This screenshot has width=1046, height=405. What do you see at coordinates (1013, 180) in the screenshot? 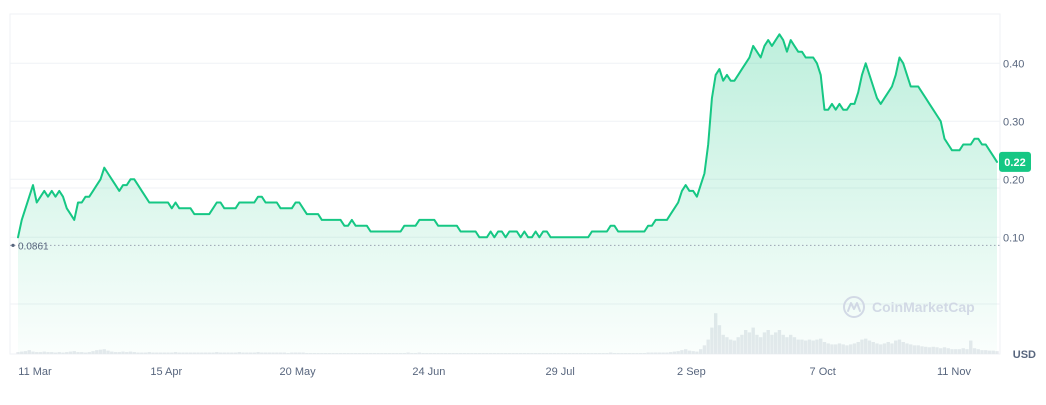
I see `y-tick-label: 0.20` at bounding box center [1013, 180].